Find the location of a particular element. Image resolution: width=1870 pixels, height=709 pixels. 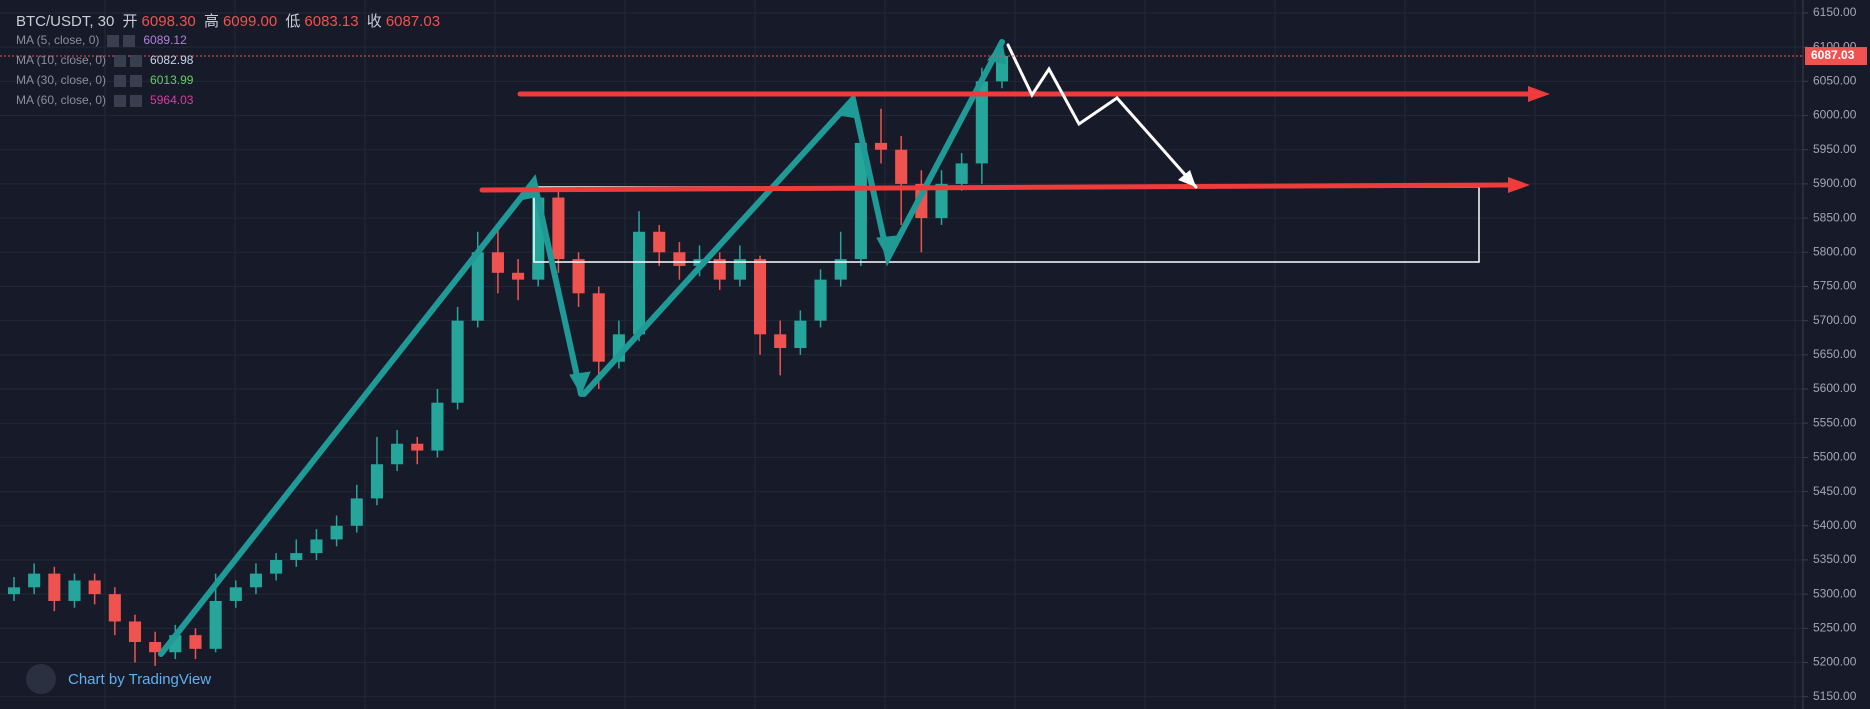

indicator-value: 6082.98 is located at coordinates (172, 60).